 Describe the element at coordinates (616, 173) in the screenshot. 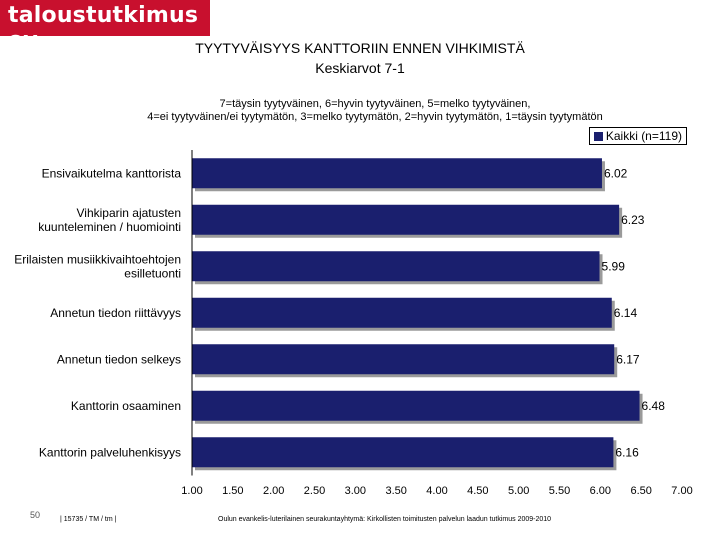

I see `bar-value-label: 6.02` at that location.